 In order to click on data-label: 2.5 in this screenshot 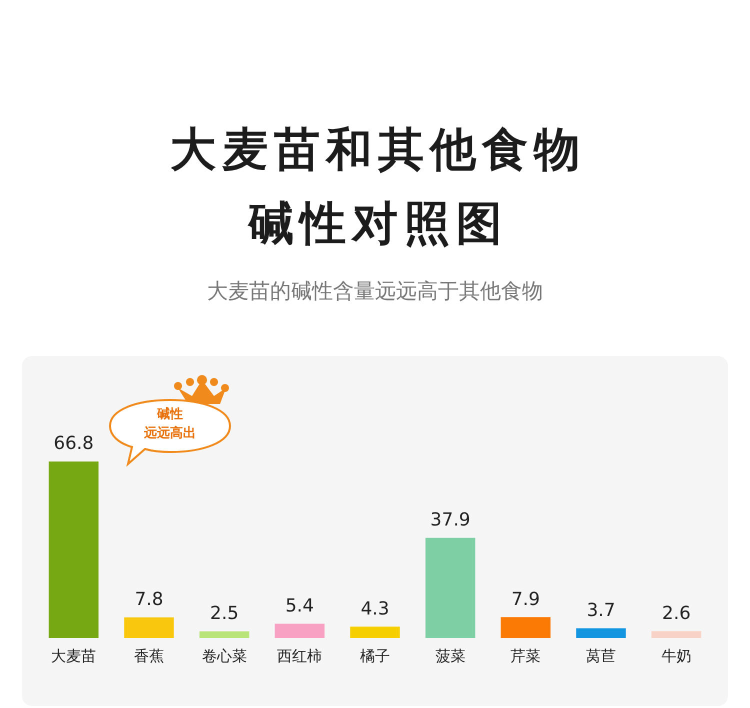, I will do `click(224, 613)`.